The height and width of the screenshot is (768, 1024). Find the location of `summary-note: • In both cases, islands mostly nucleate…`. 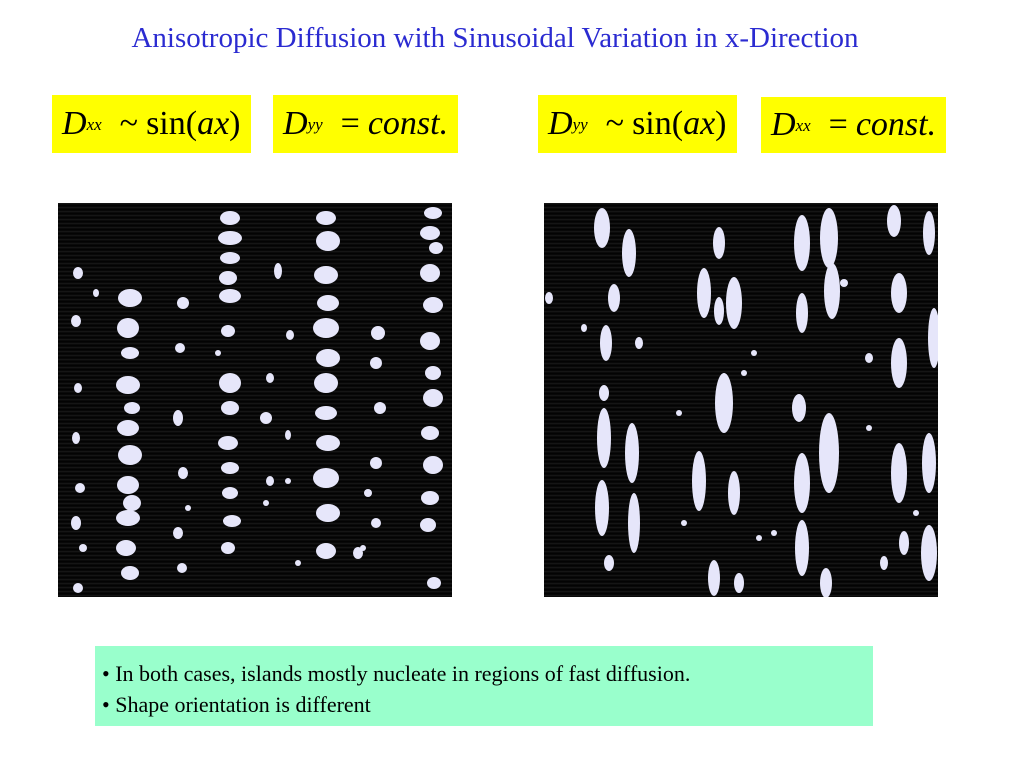

summary-note: • In both cases, islands mostly nucleate… is located at coordinates (484, 686).